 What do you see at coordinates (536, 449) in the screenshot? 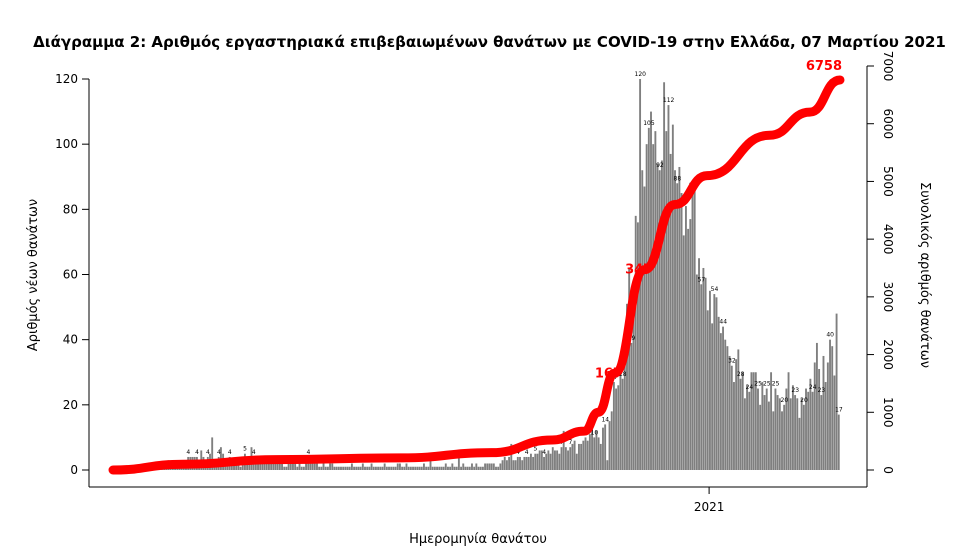
I see `bar-value-label: 5` at bounding box center [536, 449].